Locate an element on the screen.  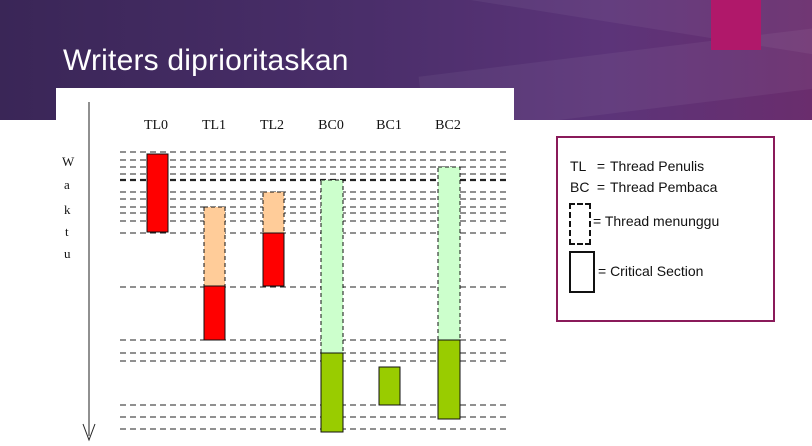
legend-waiting-label: = Thread menunggu is located at coordinates (656, 221).